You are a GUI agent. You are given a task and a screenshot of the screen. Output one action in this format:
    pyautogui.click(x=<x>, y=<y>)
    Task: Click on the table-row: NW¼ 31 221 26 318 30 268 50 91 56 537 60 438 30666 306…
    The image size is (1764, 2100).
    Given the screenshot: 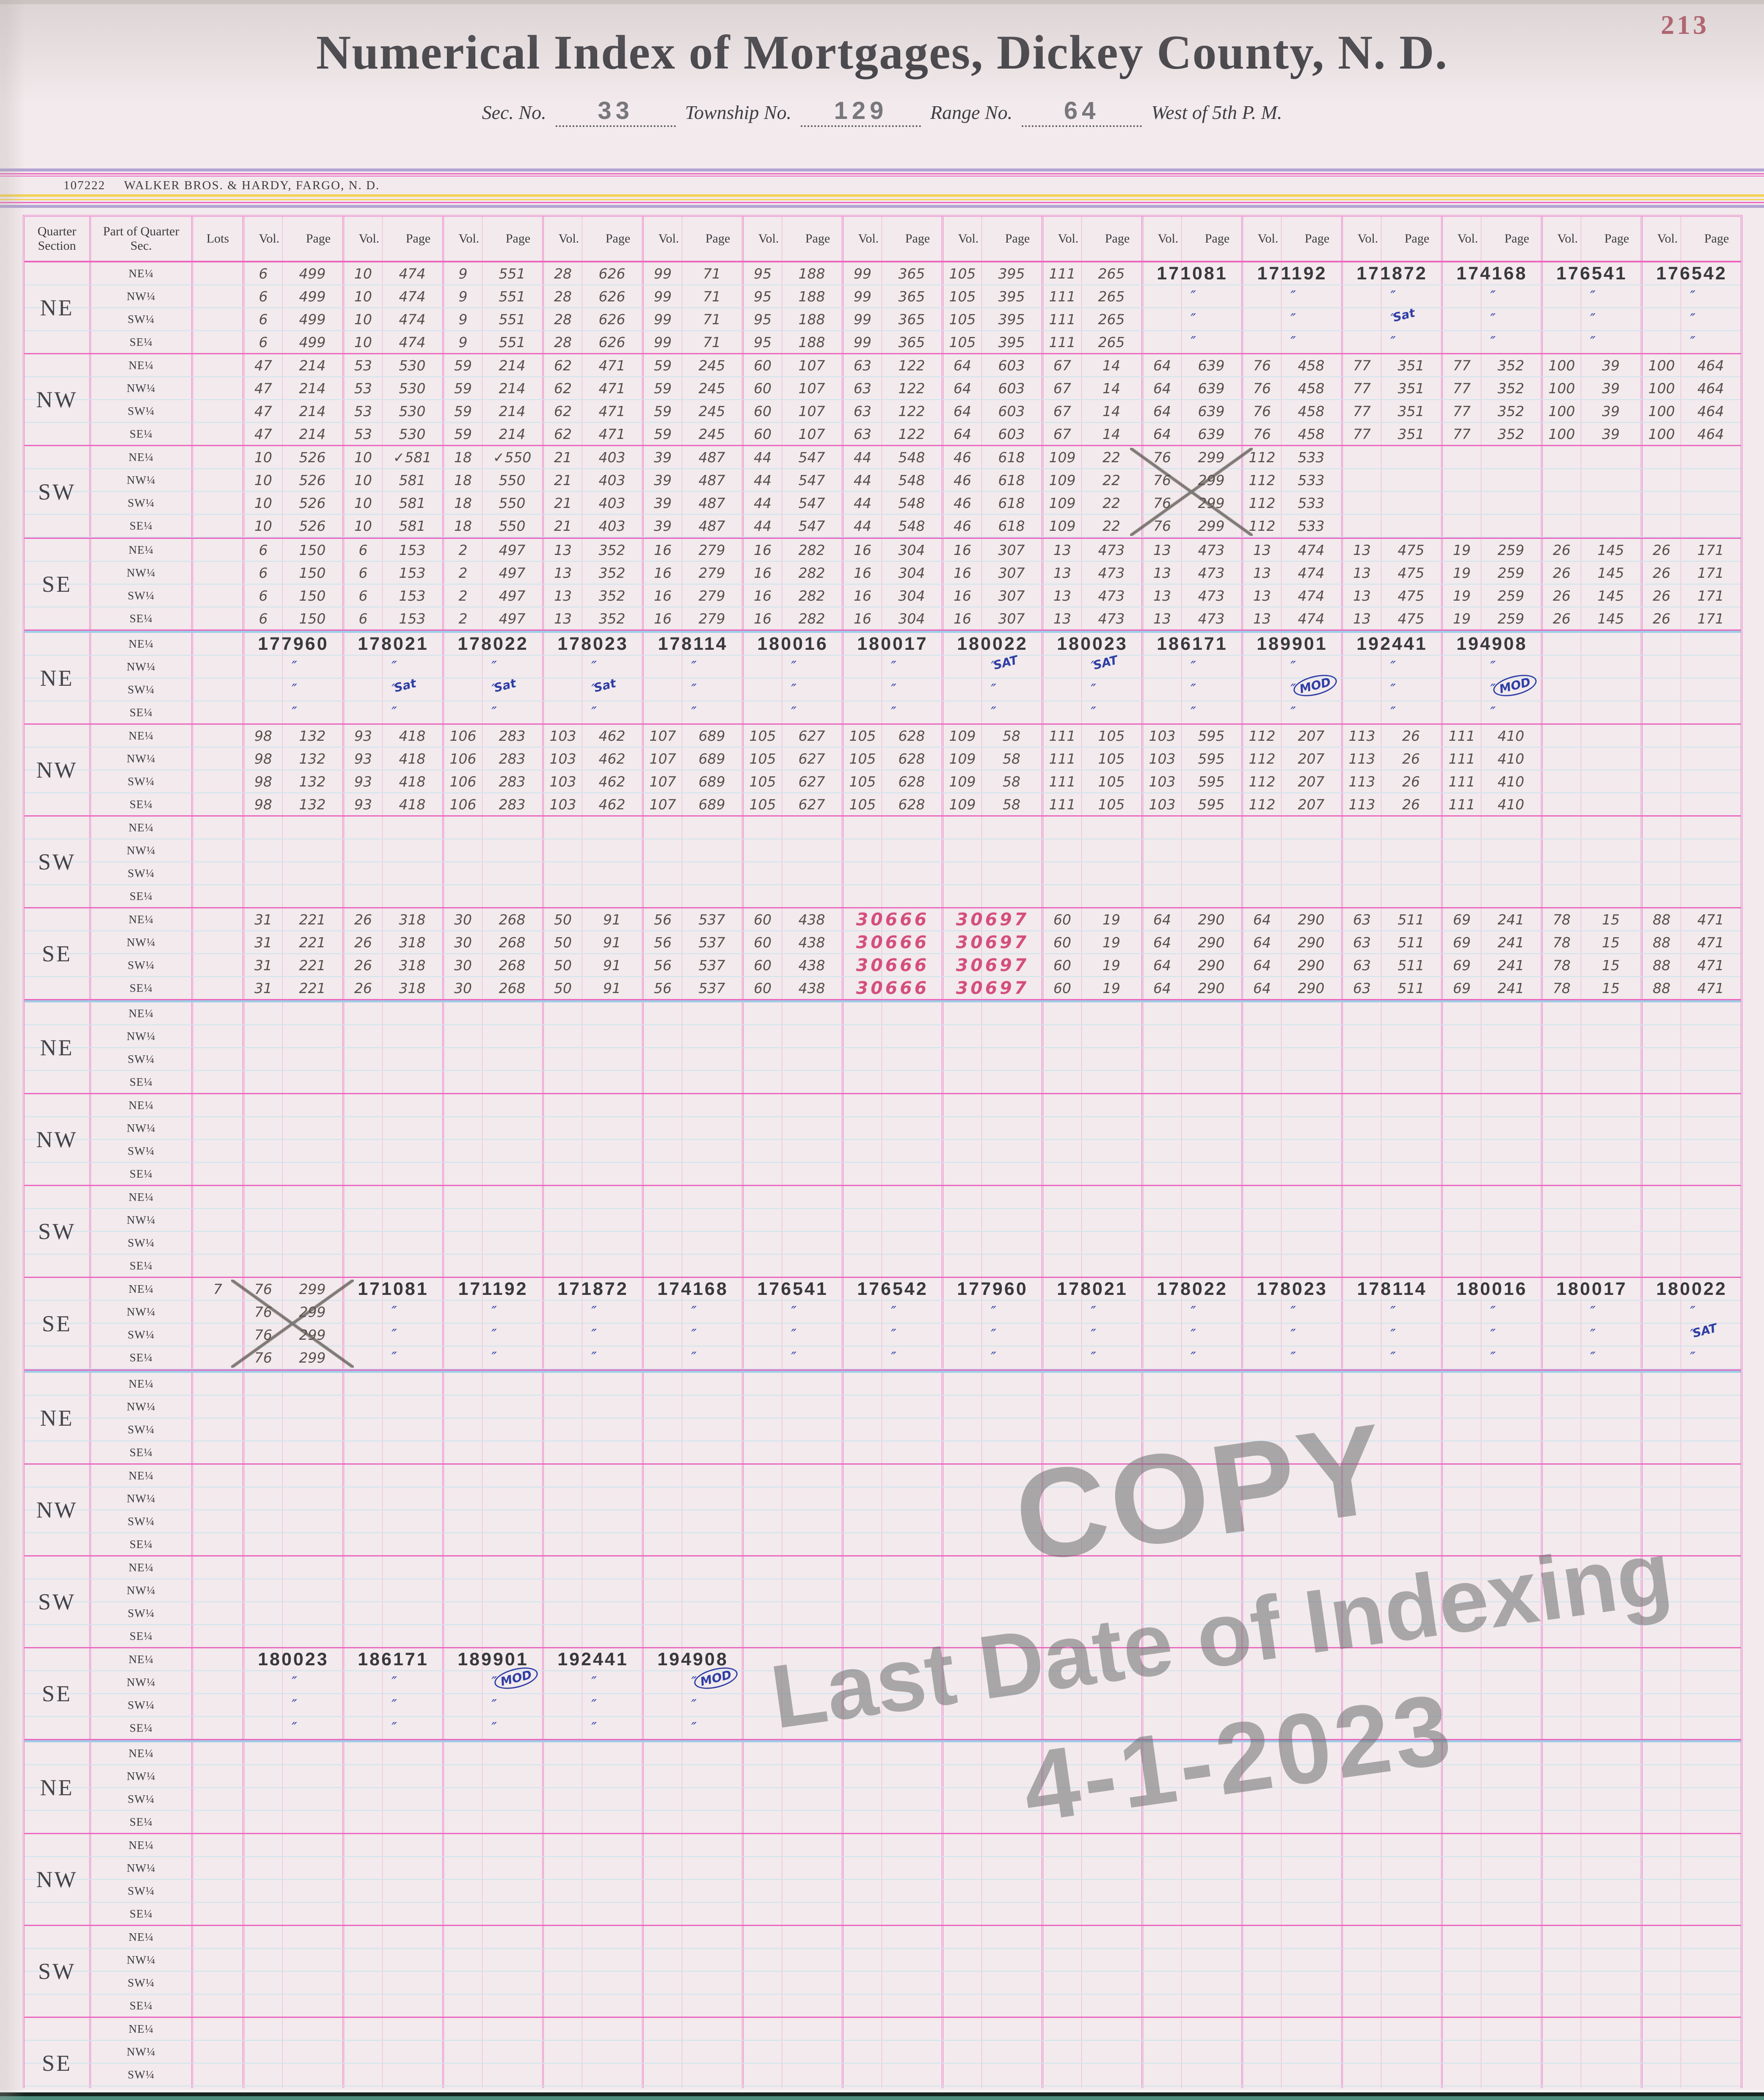 What is the action you would take?
    pyautogui.click(x=883, y=942)
    